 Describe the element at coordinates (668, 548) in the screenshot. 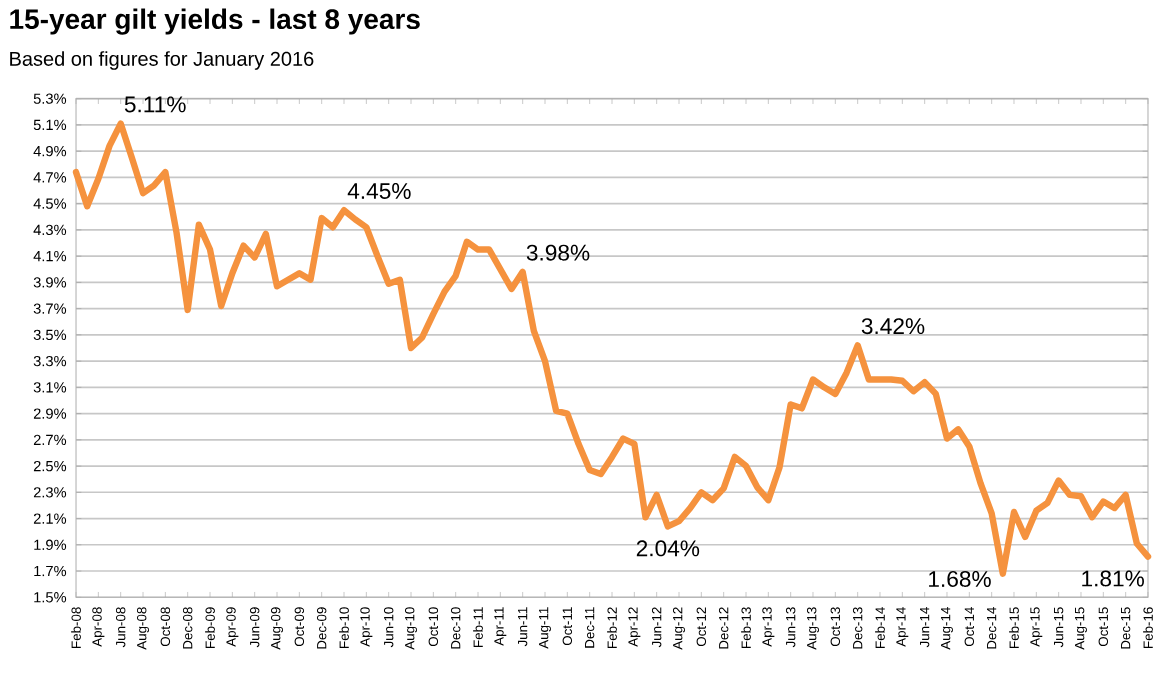

I see `data-label: 2.04%` at that location.